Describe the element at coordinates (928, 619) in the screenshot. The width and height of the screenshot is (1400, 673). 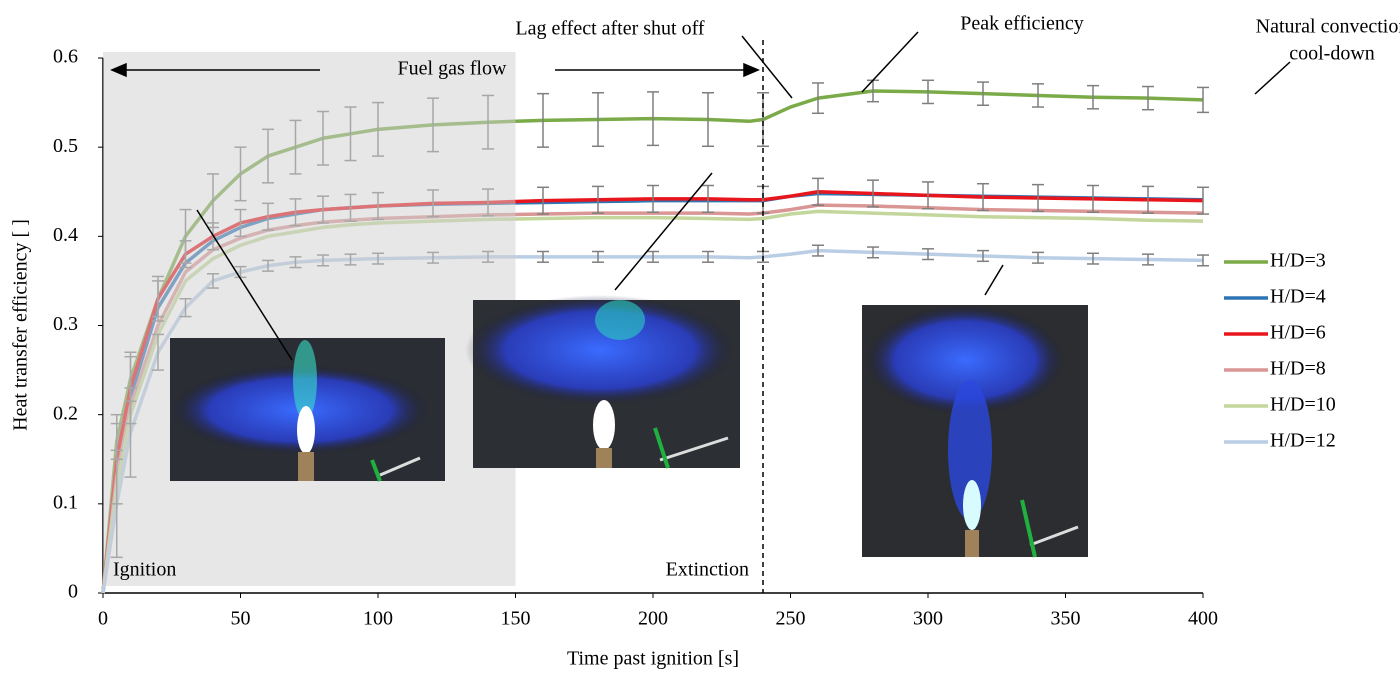
I see `x-tick-label: 300` at that location.